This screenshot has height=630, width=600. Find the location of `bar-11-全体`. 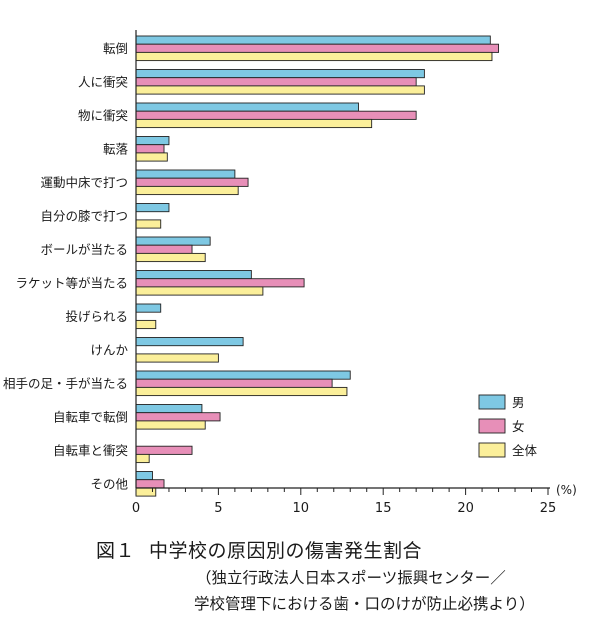

bar-11-全体 is located at coordinates (170, 425).